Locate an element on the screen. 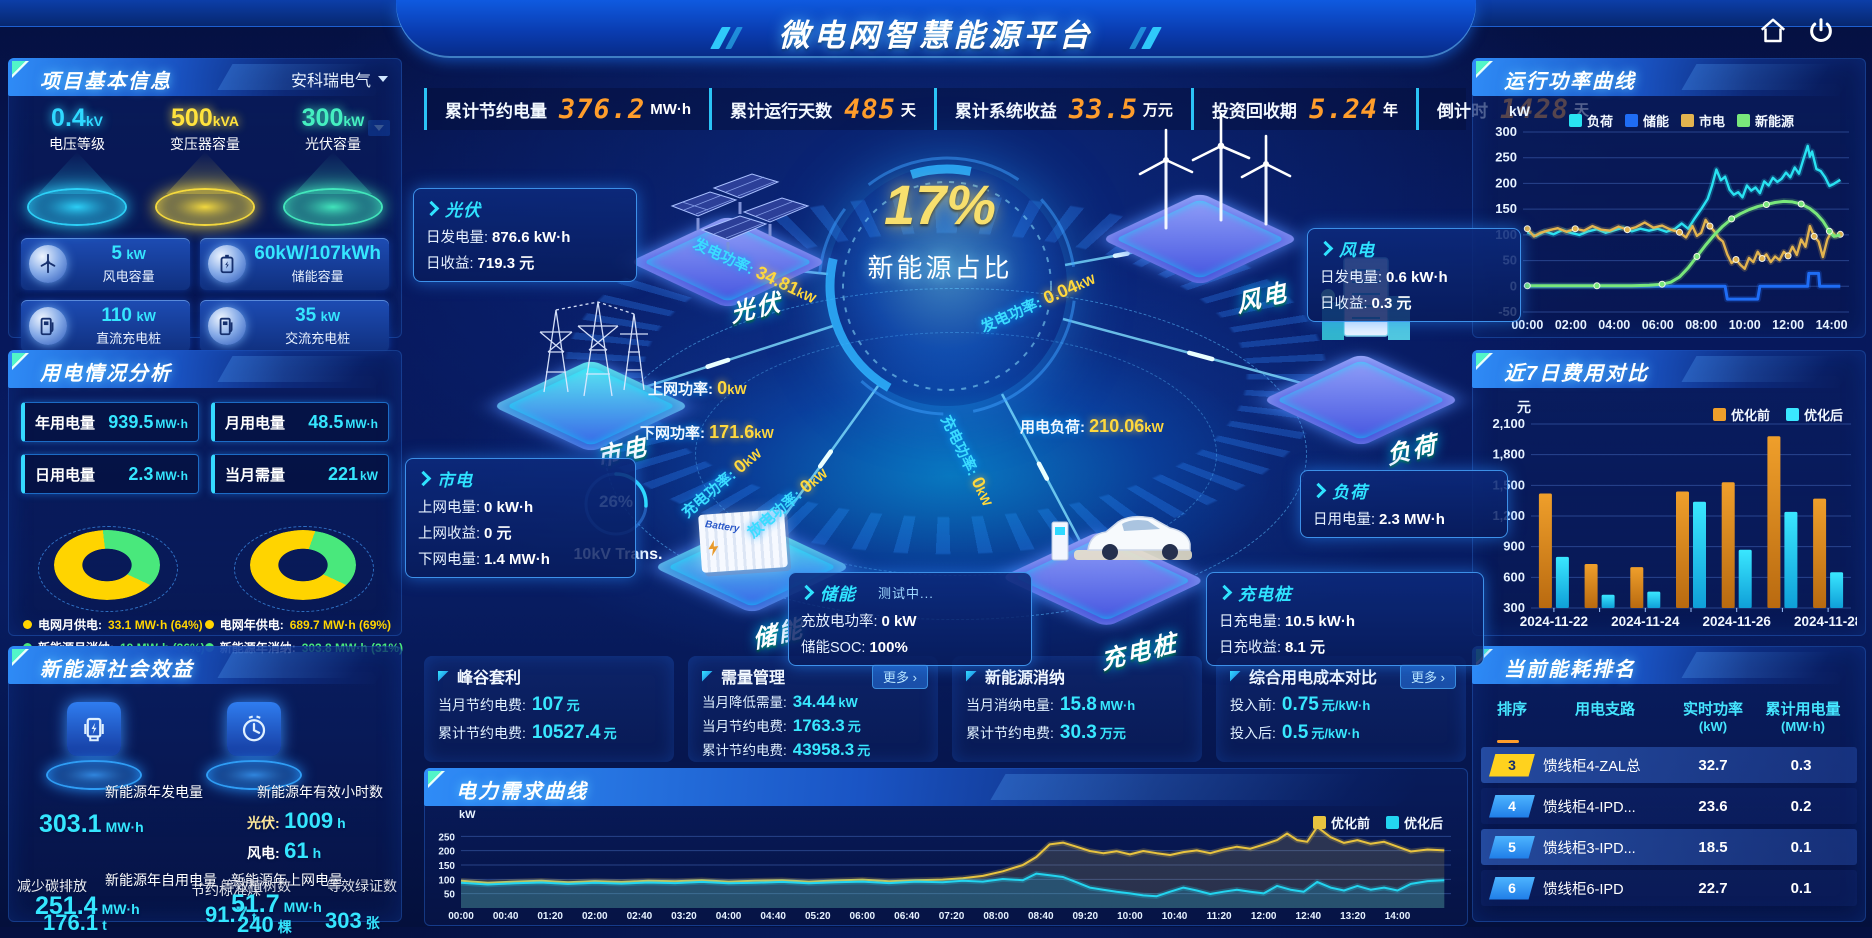  value: 2.3 MW·h is located at coordinates (1412, 519).